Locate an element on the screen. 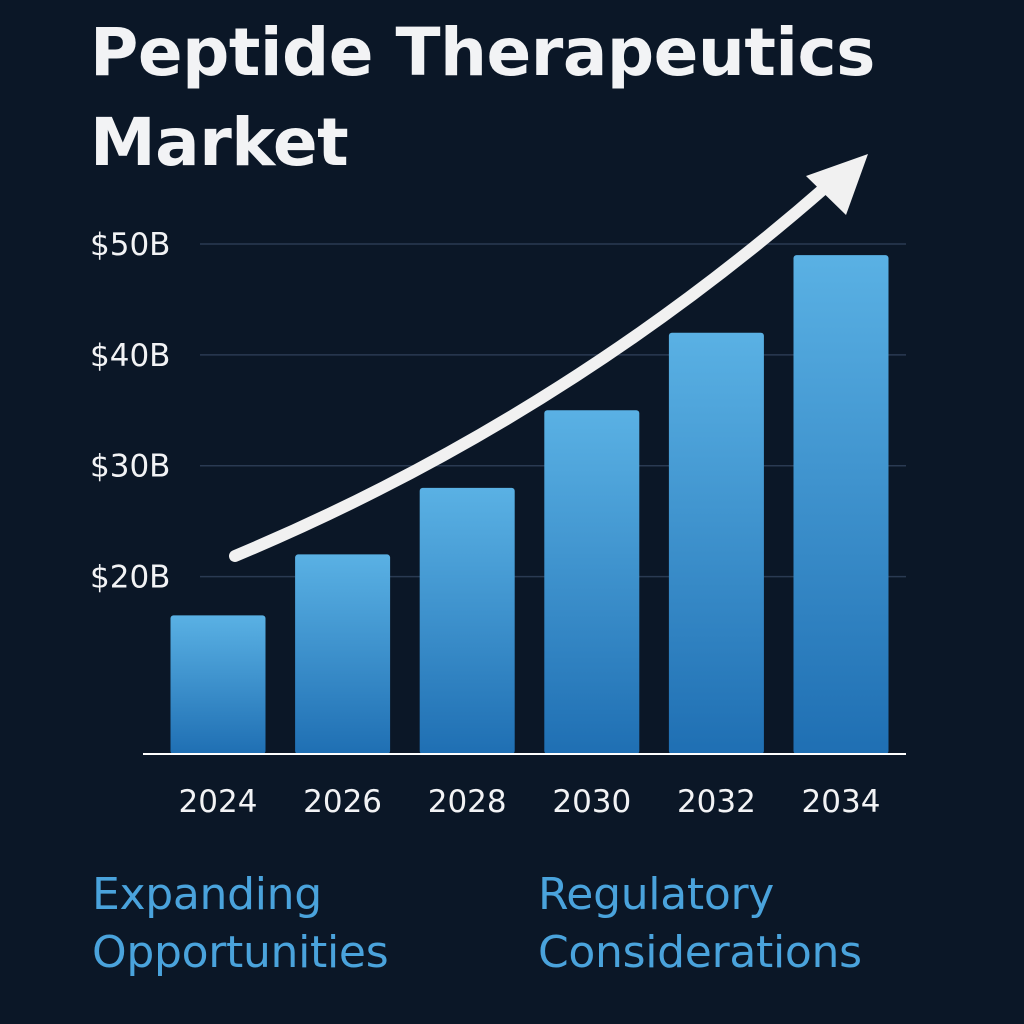  trend-arrow-head is located at coordinates (837, 184).